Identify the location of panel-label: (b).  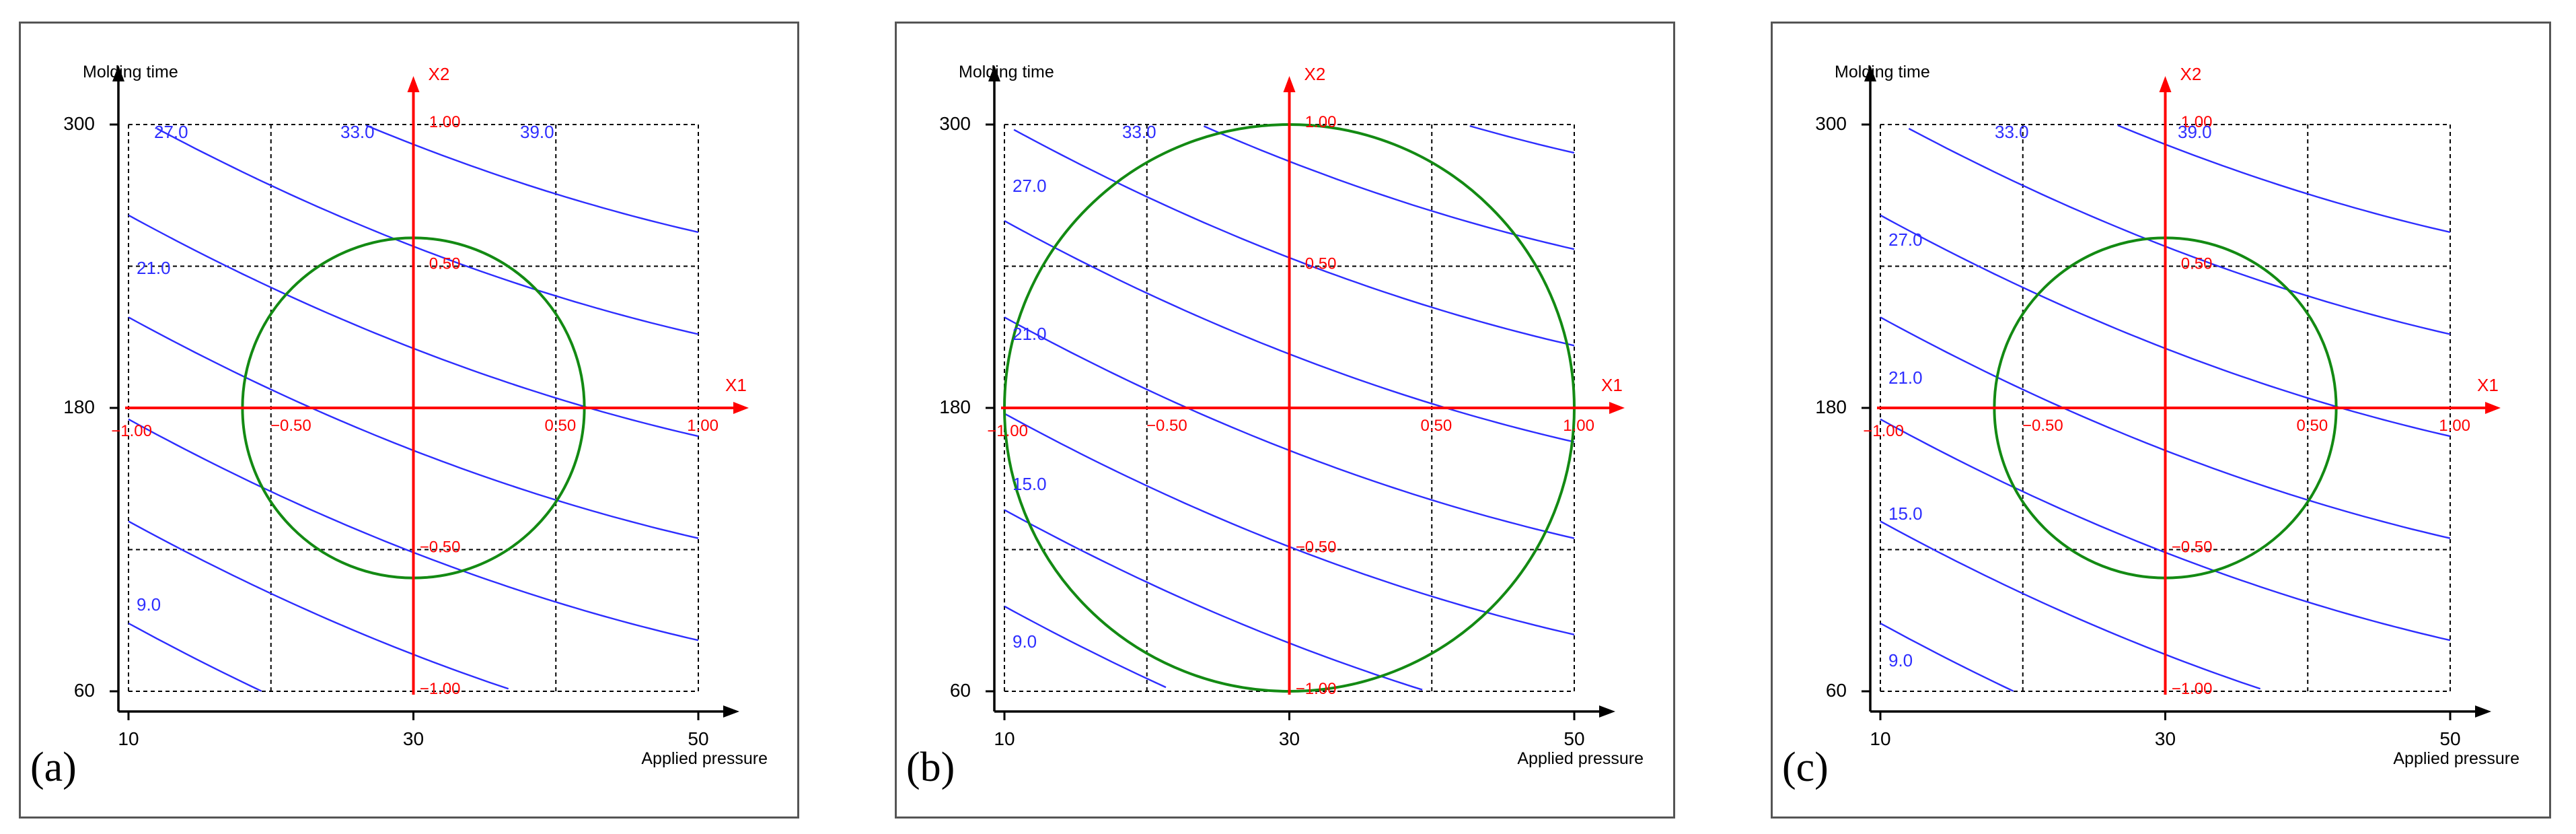
(930, 767).